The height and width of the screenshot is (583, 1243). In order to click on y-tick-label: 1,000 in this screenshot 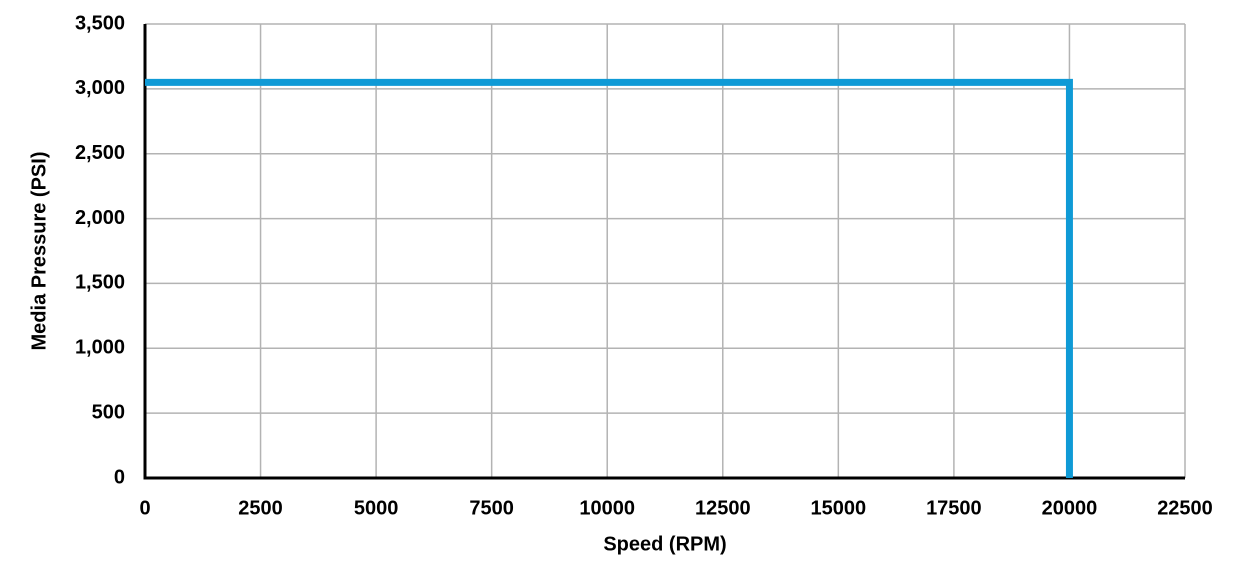, I will do `click(100, 348)`.